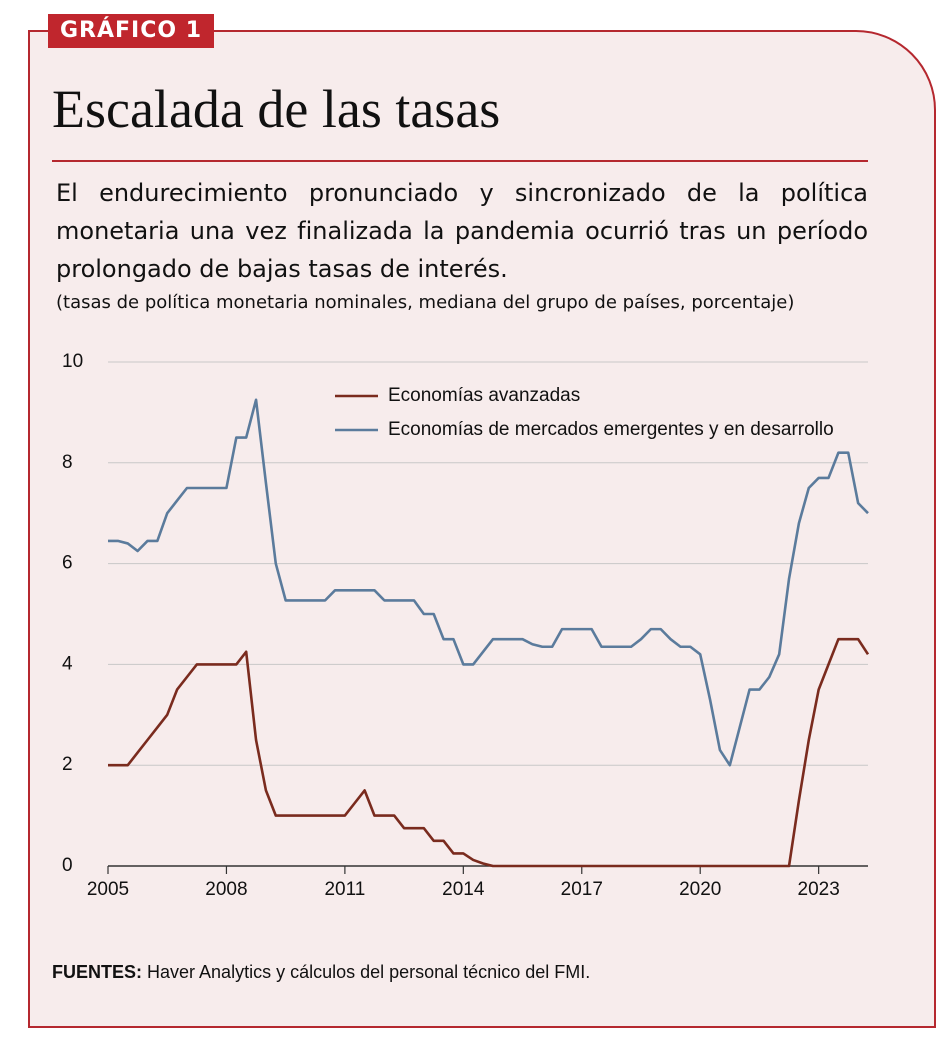  I want to click on chart-title: Escalada de las tasas, so click(276, 109).